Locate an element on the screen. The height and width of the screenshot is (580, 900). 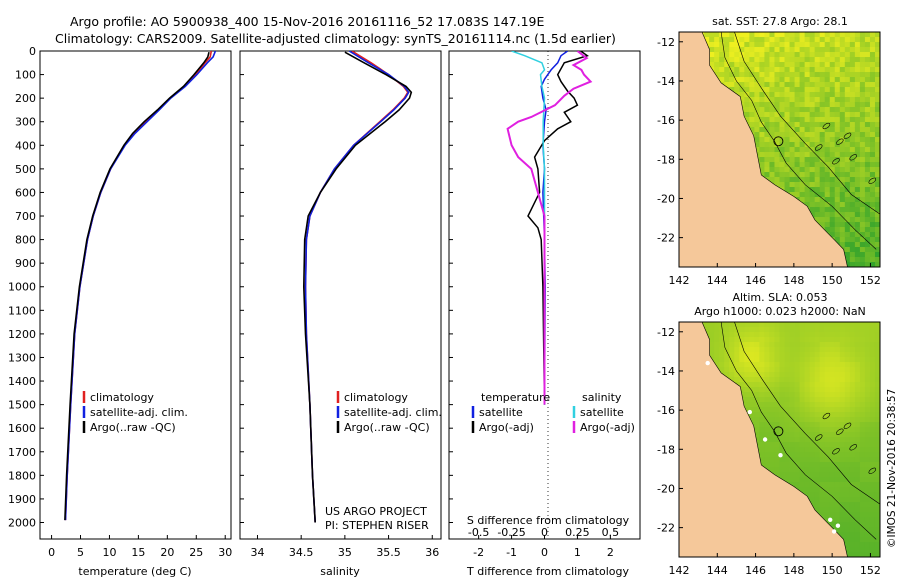
difference-xlabel: T difference from climatology is located at coordinates (547, 571).